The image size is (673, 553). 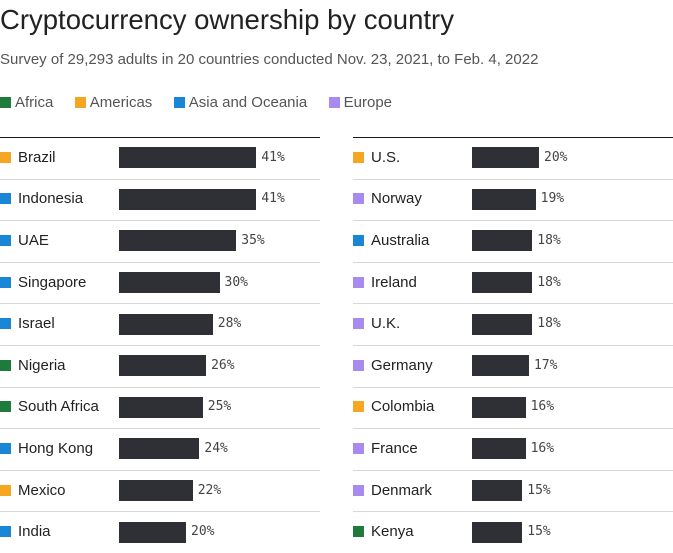 I want to click on chart-title: Cryptocurrency ownership by country, so click(x=227, y=19).